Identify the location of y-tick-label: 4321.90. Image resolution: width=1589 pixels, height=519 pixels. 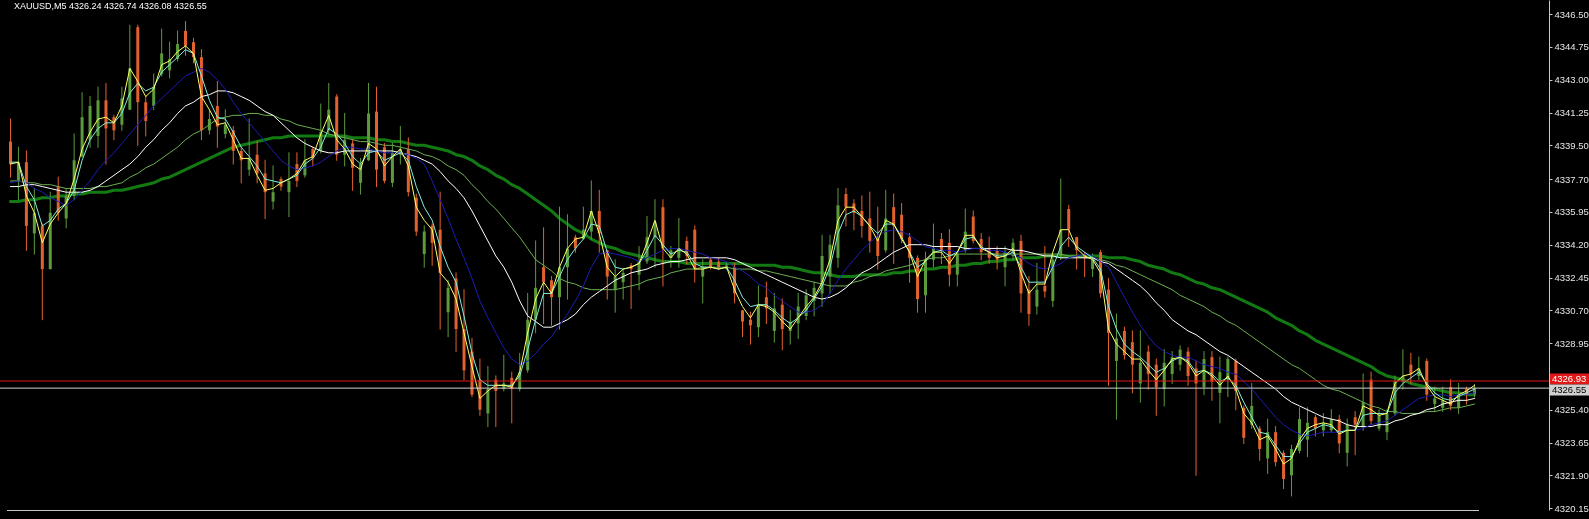
(1571, 475).